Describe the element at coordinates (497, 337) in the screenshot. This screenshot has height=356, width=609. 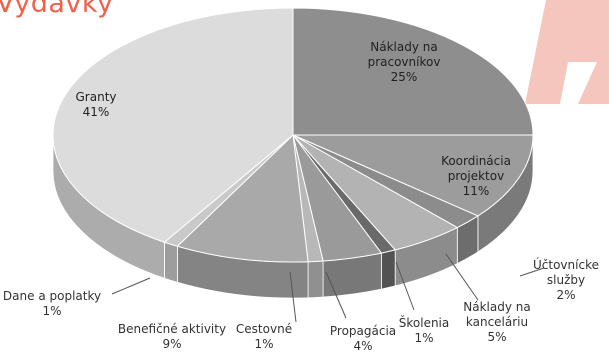
I see `data-label-value-3: 5%` at that location.